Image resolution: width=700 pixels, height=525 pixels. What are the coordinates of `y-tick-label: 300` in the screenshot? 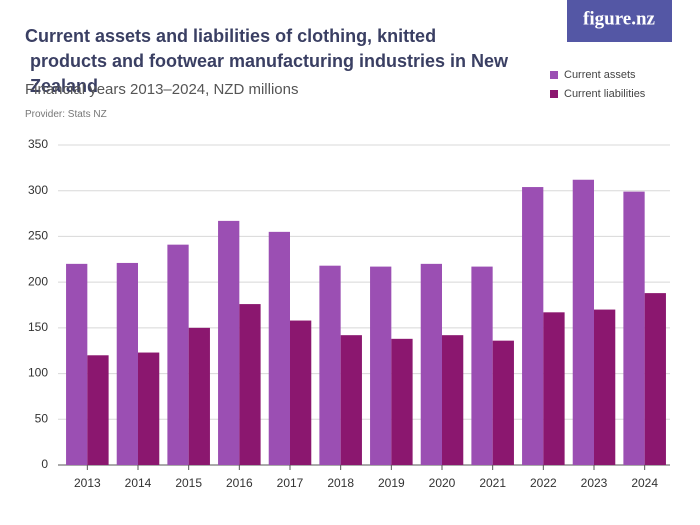 It's located at (38, 190).